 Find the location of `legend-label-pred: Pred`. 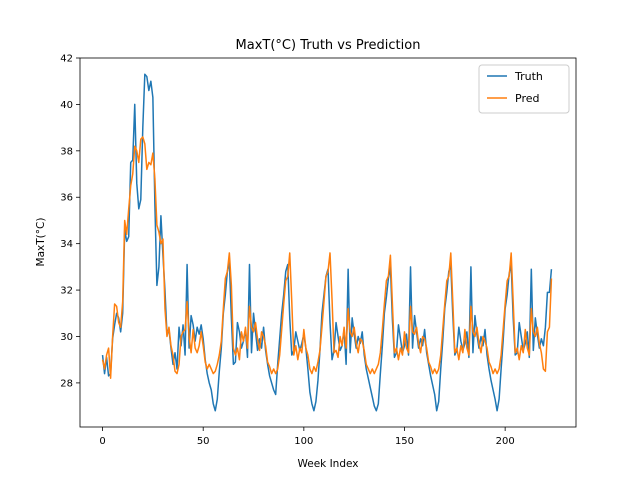

legend-label-pred: Pred is located at coordinates (527, 98).